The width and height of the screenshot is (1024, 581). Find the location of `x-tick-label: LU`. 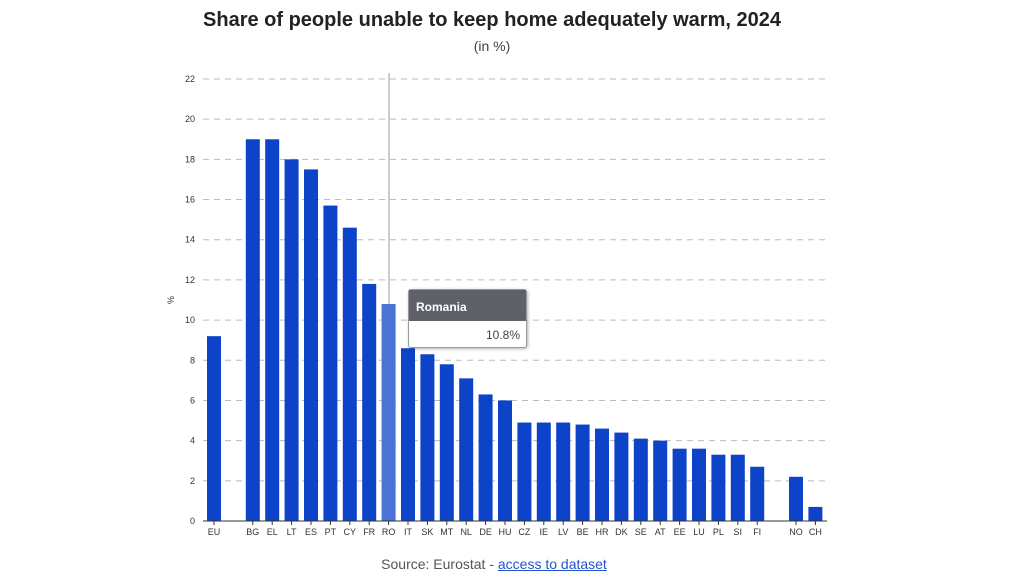

x-tick-label: LU is located at coordinates (699, 532).